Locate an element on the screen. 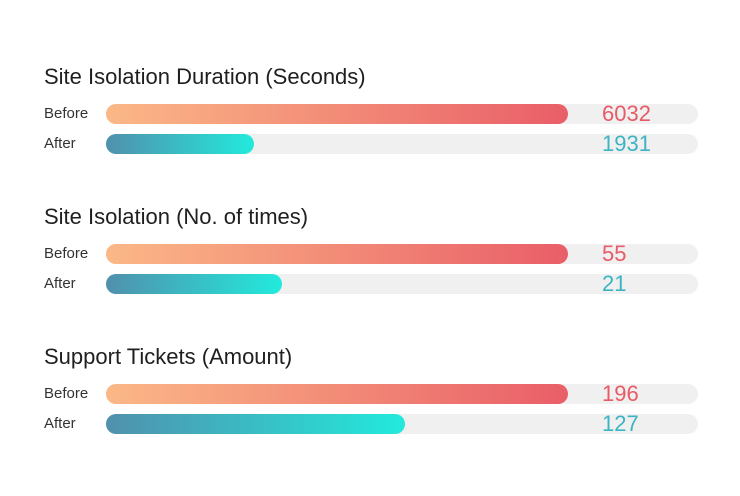  bar-row-after: After 1931 is located at coordinates (374, 143).